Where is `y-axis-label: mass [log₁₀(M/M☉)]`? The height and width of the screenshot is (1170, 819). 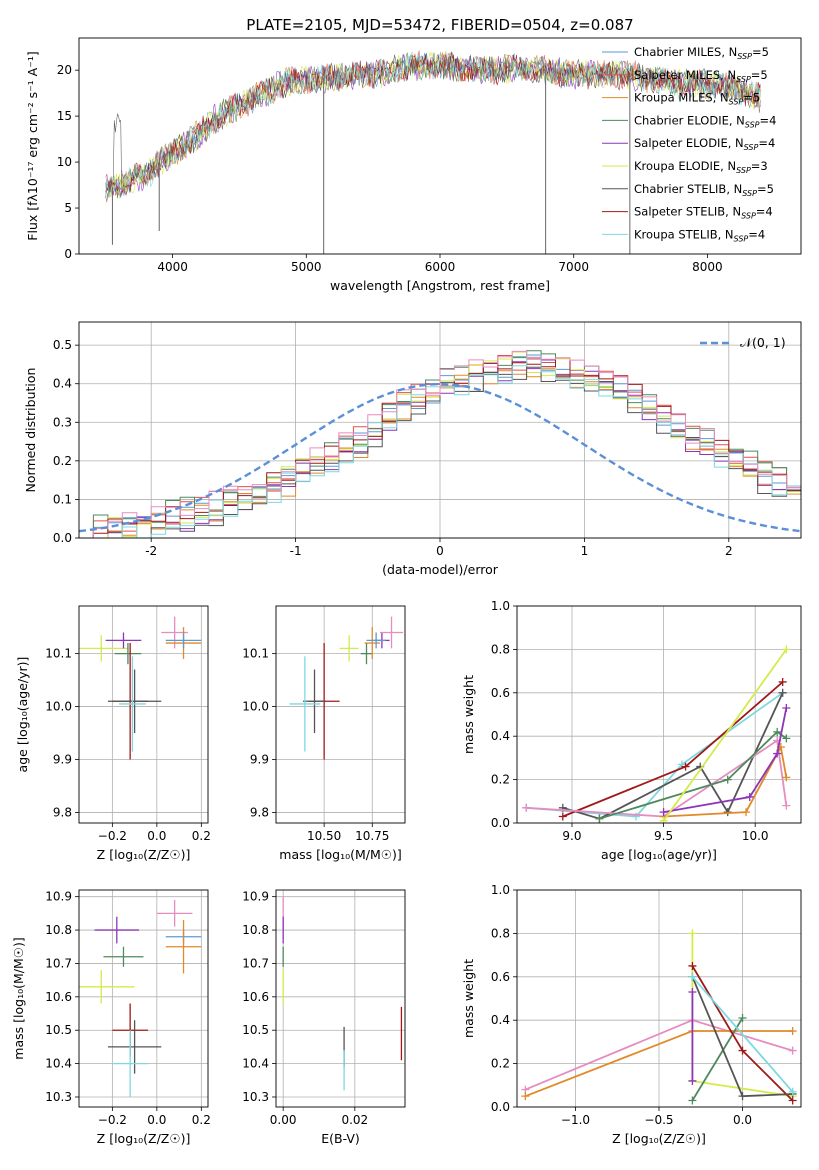
y-axis-label: mass [log₁₀(M/M☉)] is located at coordinates (18, 998).